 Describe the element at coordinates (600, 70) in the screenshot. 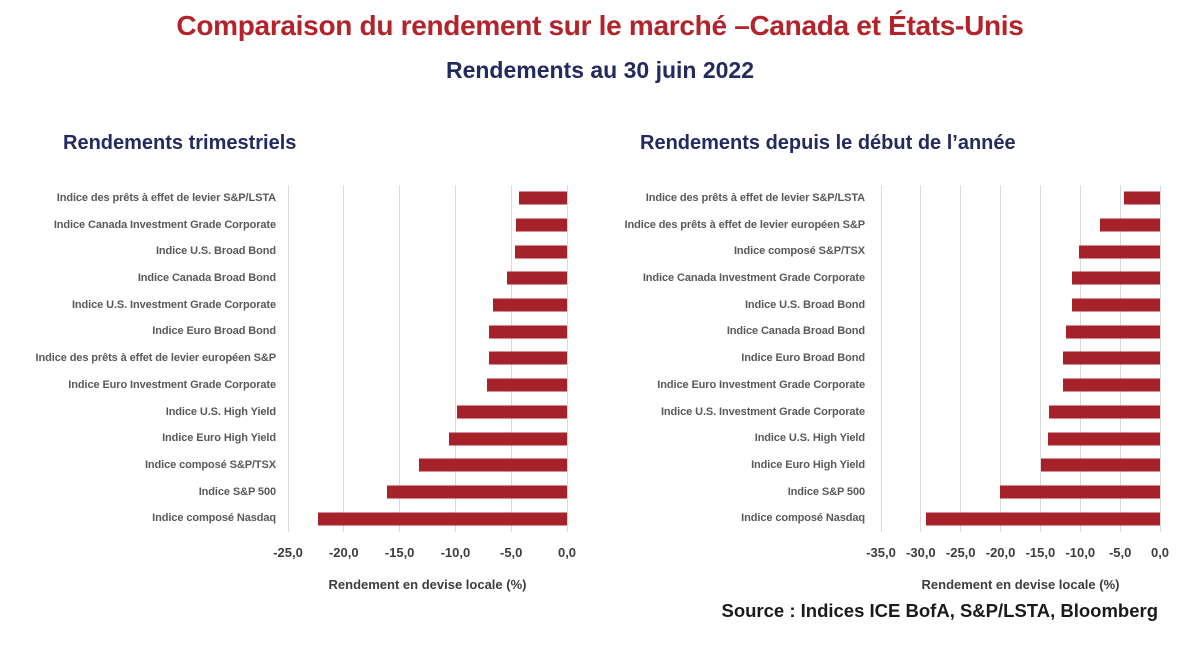

I see `page-subtitle: Rendements au 30 juin 2022` at that location.